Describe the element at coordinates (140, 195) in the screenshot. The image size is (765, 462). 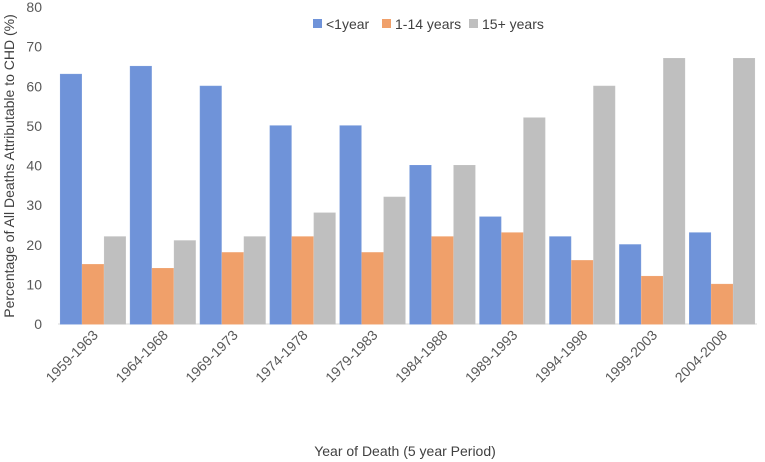
I see `bar-1year-1964-1968` at that location.